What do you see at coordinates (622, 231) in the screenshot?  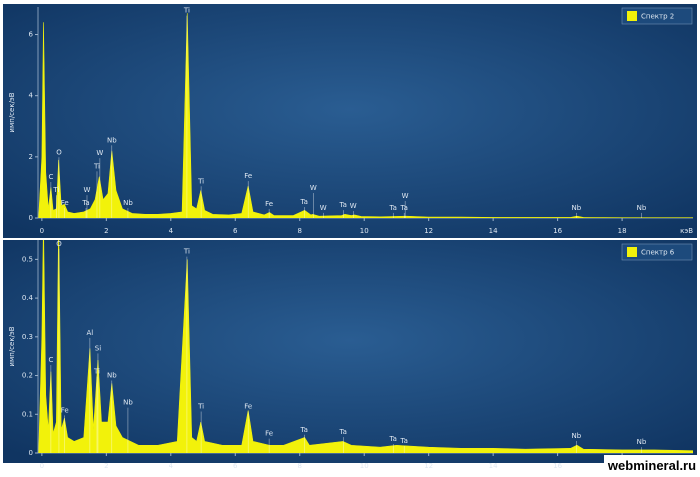 I see `x-tick-label: 18` at bounding box center [622, 231].